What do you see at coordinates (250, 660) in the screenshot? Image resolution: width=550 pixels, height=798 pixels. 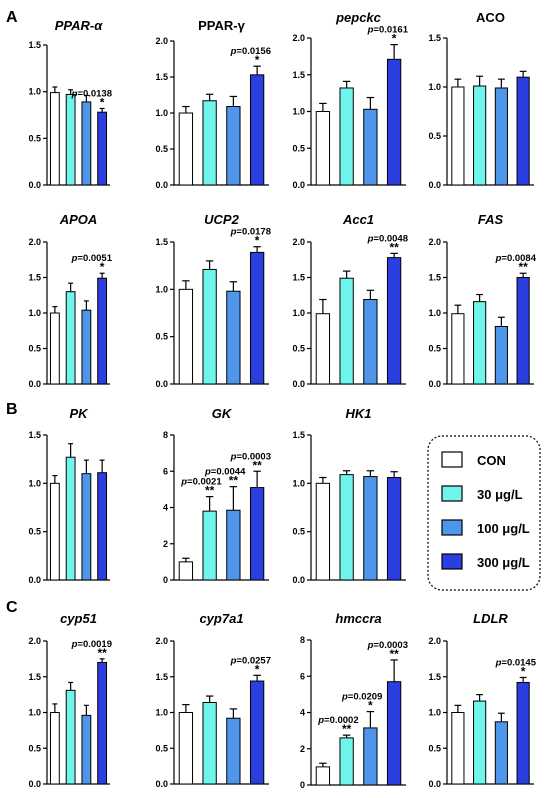 I see `p-value-label: p=0.0257` at bounding box center [250, 660].